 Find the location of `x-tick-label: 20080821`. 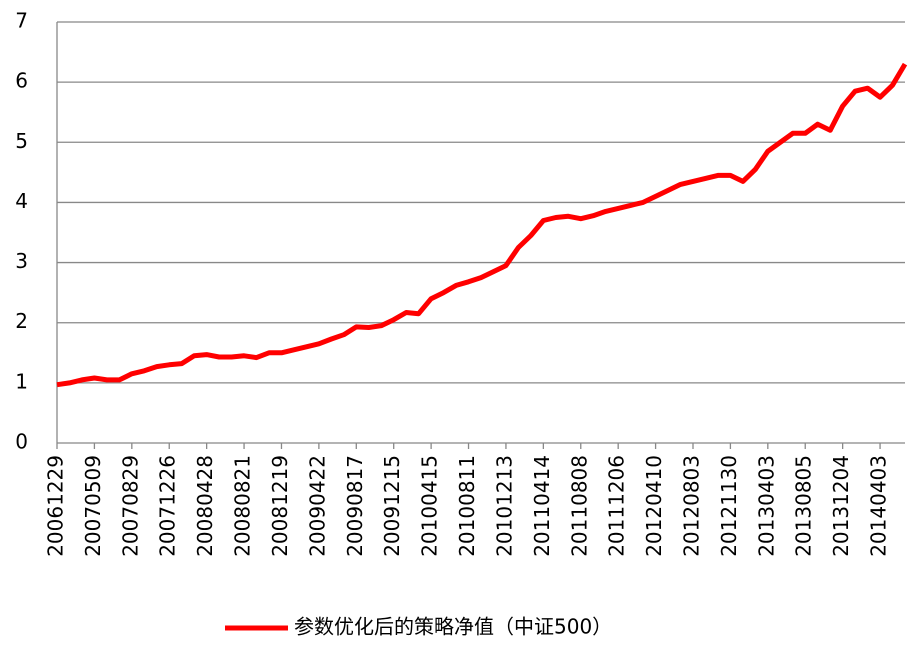

x-tick-label: 20080821 is located at coordinates (243, 506).